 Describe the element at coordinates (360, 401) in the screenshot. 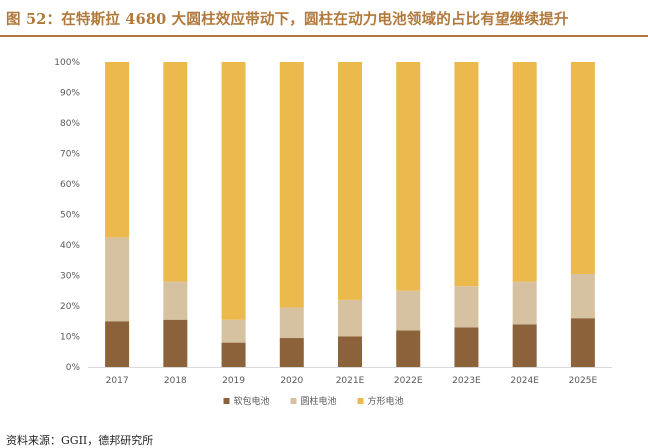

I see `legend-swatch-prismatic` at that location.